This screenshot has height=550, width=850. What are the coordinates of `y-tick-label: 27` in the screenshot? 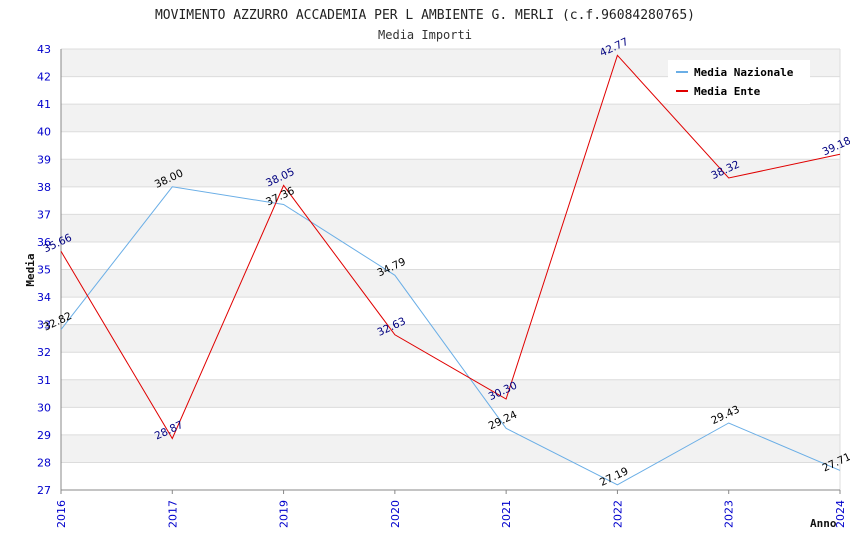 It's located at (44, 490).